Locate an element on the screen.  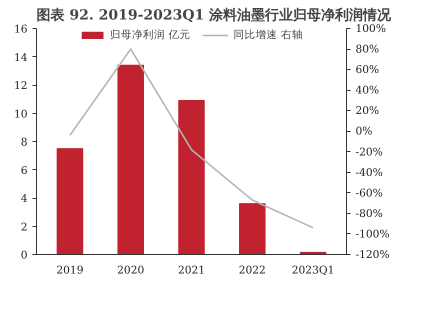
chart-title: 图表 92. 2019-2023Q1 涂料油墨行业归母净利润情况 is located at coordinates (214, 15).